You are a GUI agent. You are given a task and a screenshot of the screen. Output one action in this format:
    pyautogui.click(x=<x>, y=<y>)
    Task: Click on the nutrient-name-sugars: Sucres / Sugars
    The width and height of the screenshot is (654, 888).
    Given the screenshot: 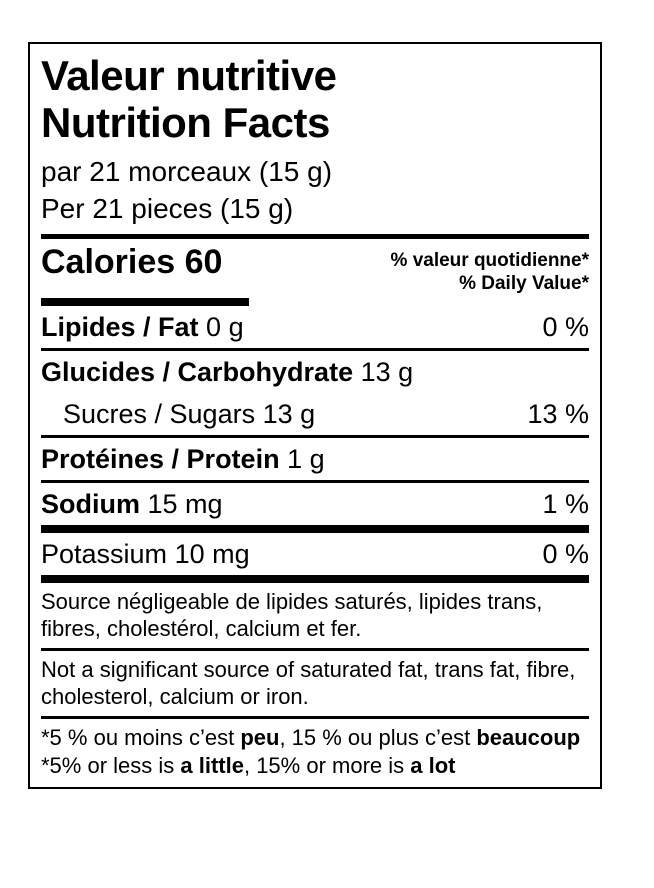 What is the action you would take?
    pyautogui.click(x=159, y=414)
    